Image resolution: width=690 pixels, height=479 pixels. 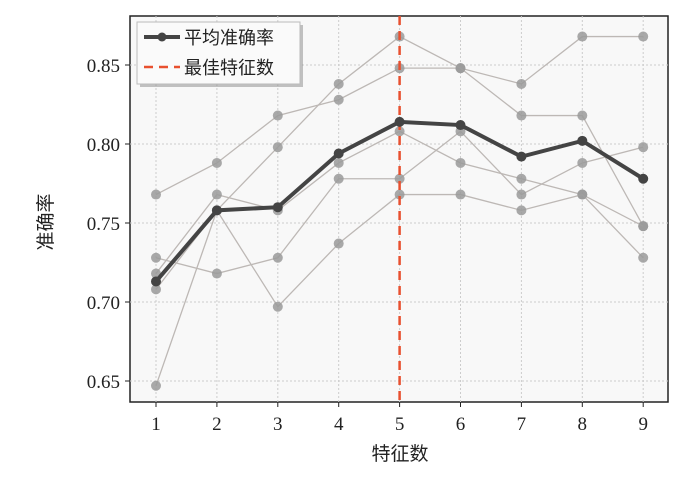 What do you see at coordinates (643, 424) in the screenshot?
I see `x-tick-label: 9` at bounding box center [643, 424].